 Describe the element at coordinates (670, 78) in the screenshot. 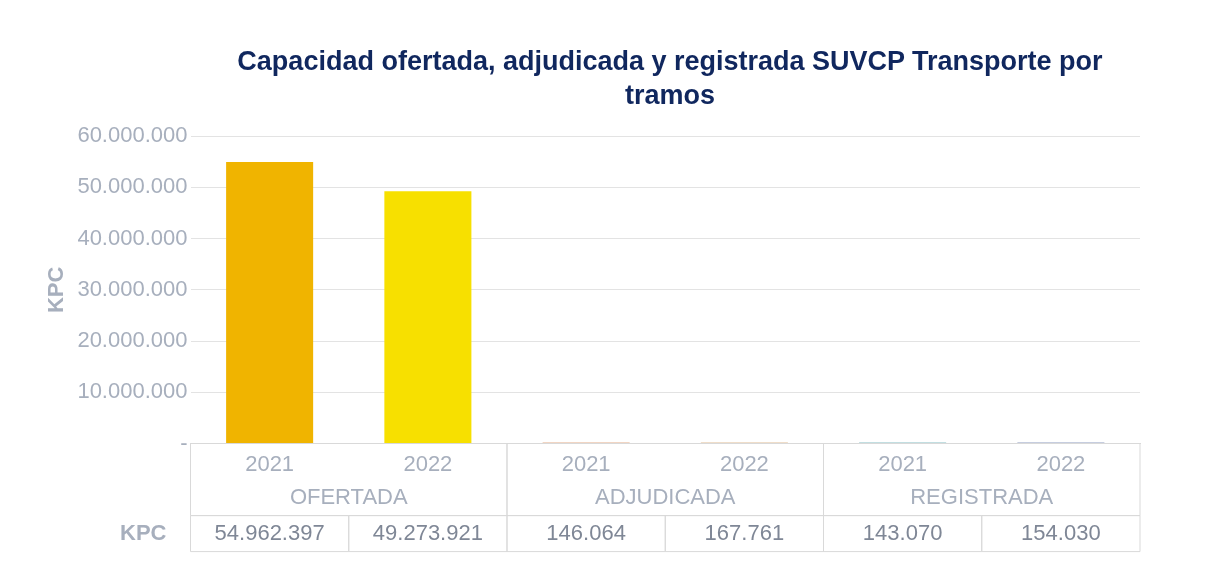

I see `chart-title: Capacidad ofertada, adjudicada y registrada SUVCP Transporte por tramos` at that location.